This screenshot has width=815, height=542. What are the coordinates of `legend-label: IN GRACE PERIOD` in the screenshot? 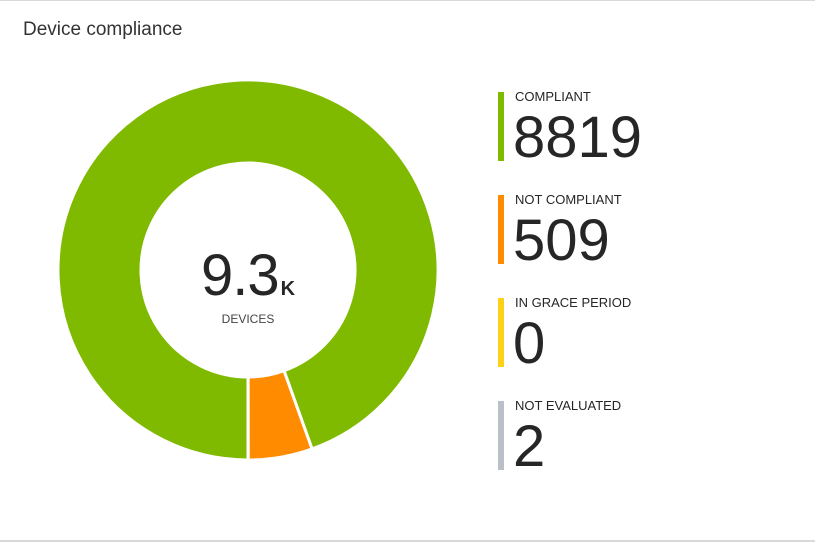 It's located at (573, 302).